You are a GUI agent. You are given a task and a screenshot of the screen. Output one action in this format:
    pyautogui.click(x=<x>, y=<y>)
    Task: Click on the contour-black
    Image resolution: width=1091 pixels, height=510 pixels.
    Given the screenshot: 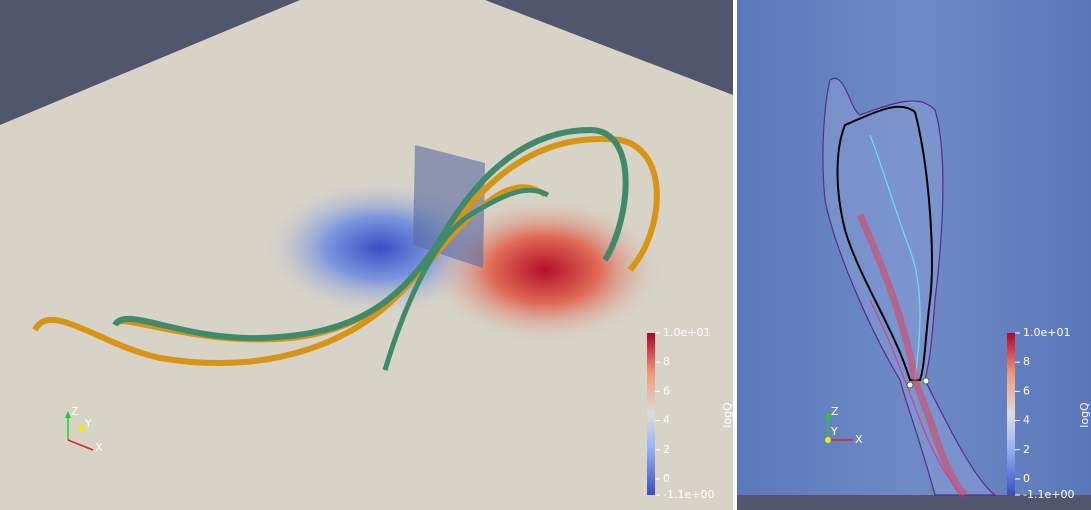 What is the action you would take?
    pyautogui.click(x=884, y=243)
    